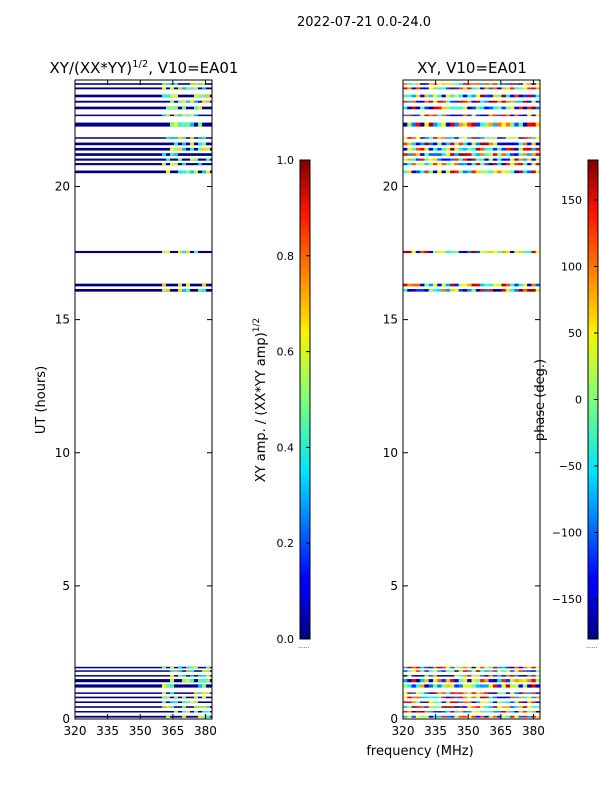 The image size is (600, 804). What do you see at coordinates (286, 543) in the screenshot?
I see `left-cbar-tick-label: 0.2` at bounding box center [286, 543].